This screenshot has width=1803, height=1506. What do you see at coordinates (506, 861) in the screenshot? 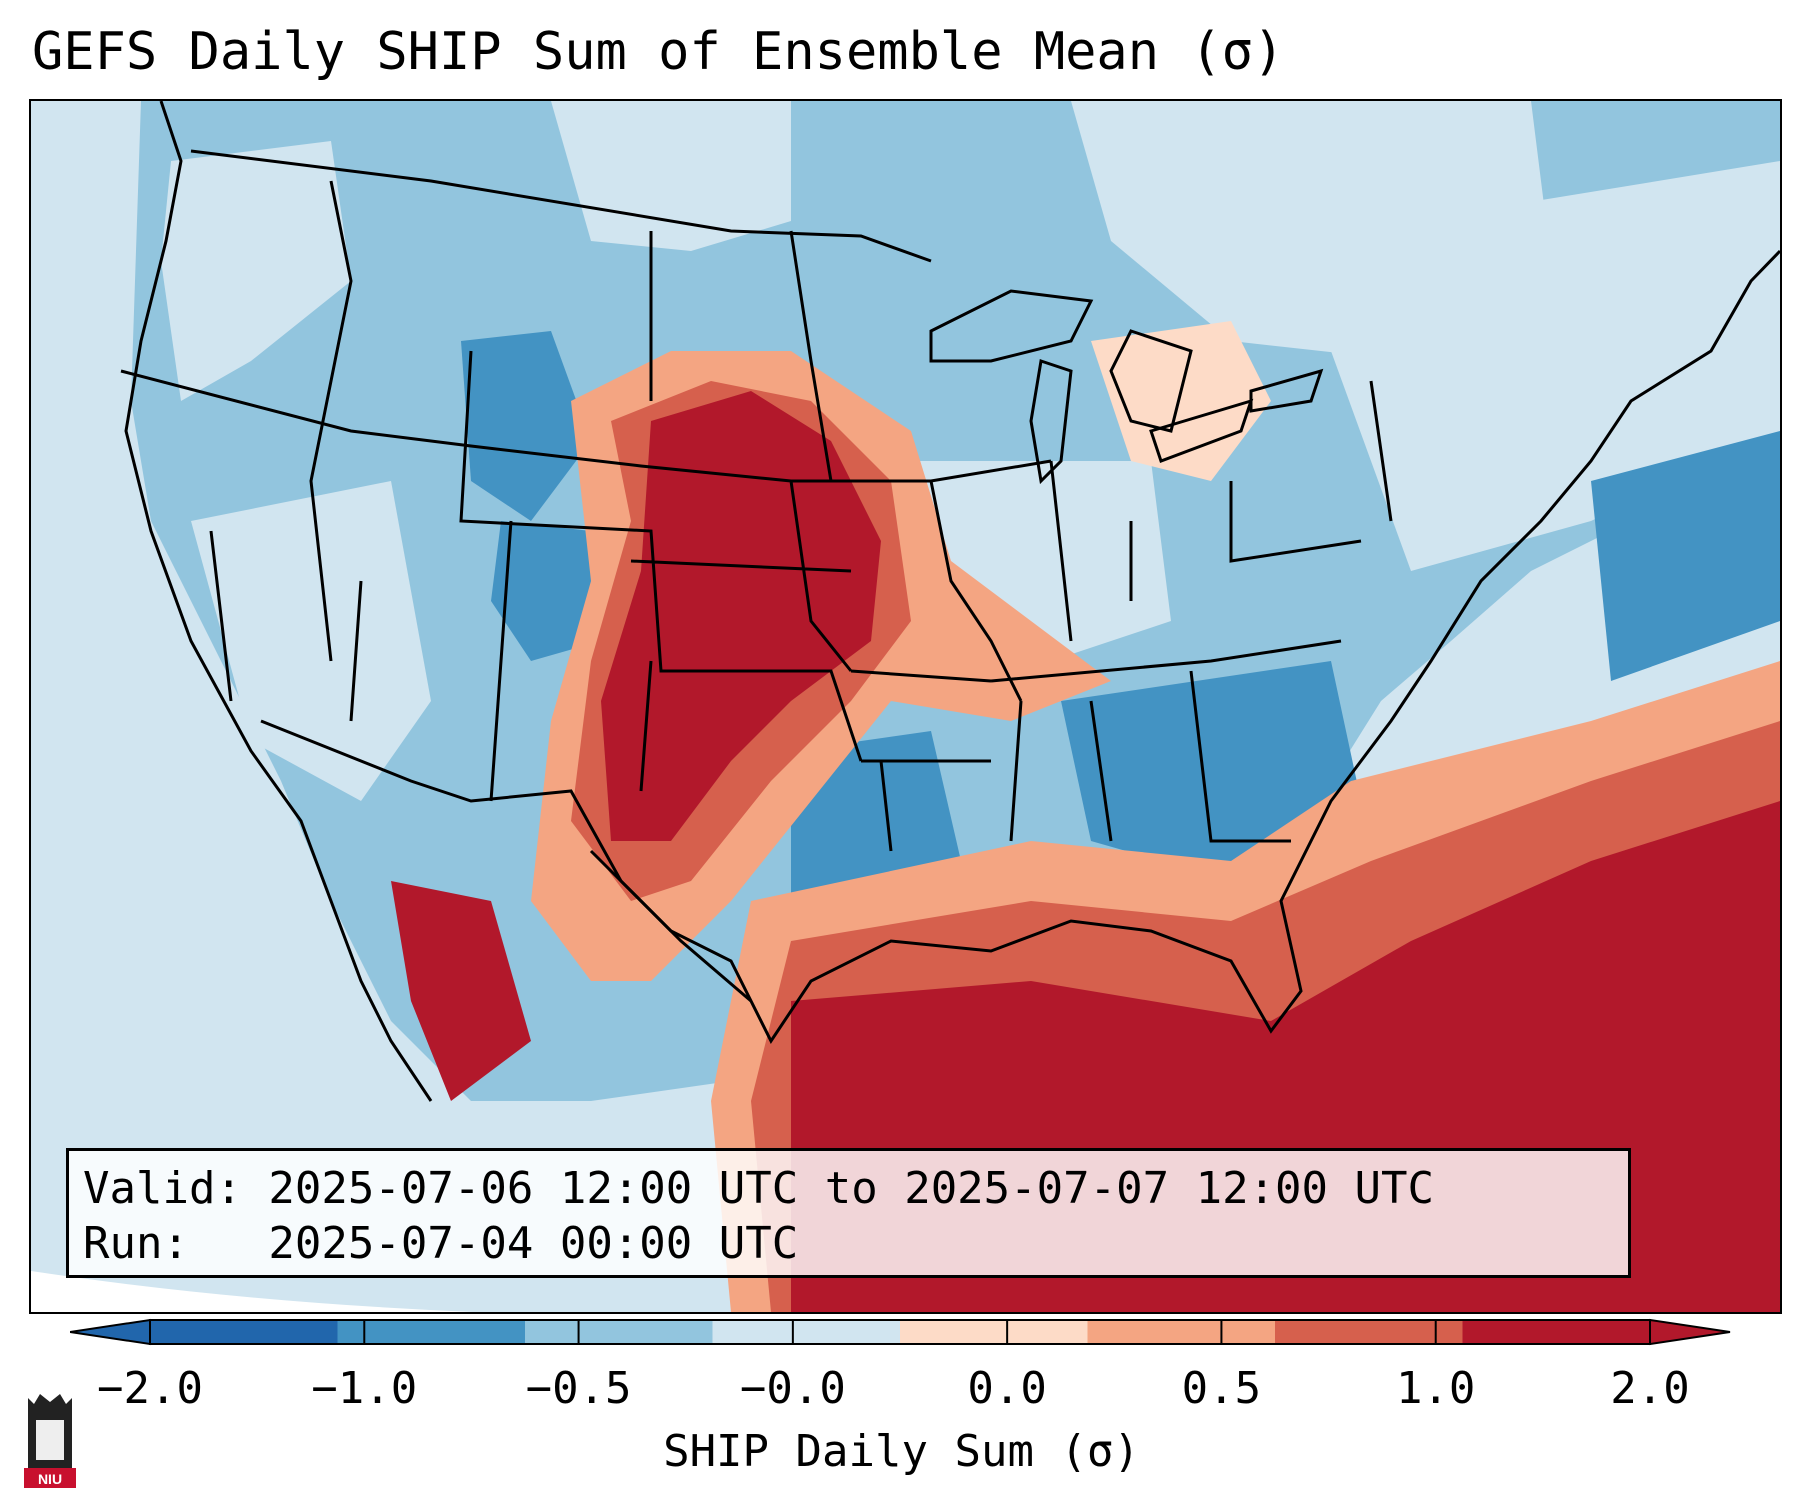
I see `border-mexico` at bounding box center [506, 861].